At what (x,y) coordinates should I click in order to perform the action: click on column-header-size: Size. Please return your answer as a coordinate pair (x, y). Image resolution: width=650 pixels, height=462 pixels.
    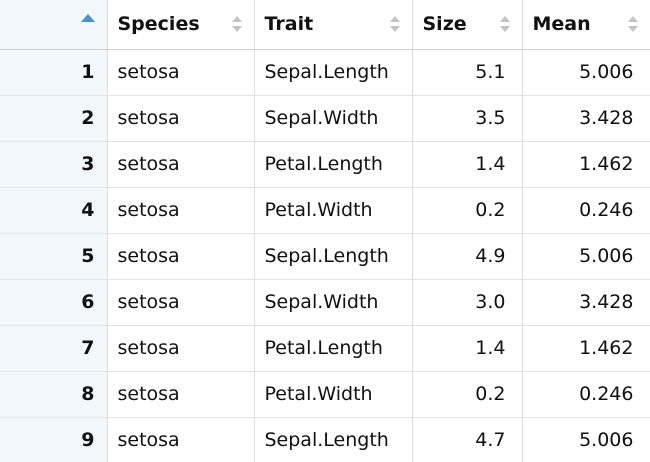
    Looking at the image, I should click on (467, 25).